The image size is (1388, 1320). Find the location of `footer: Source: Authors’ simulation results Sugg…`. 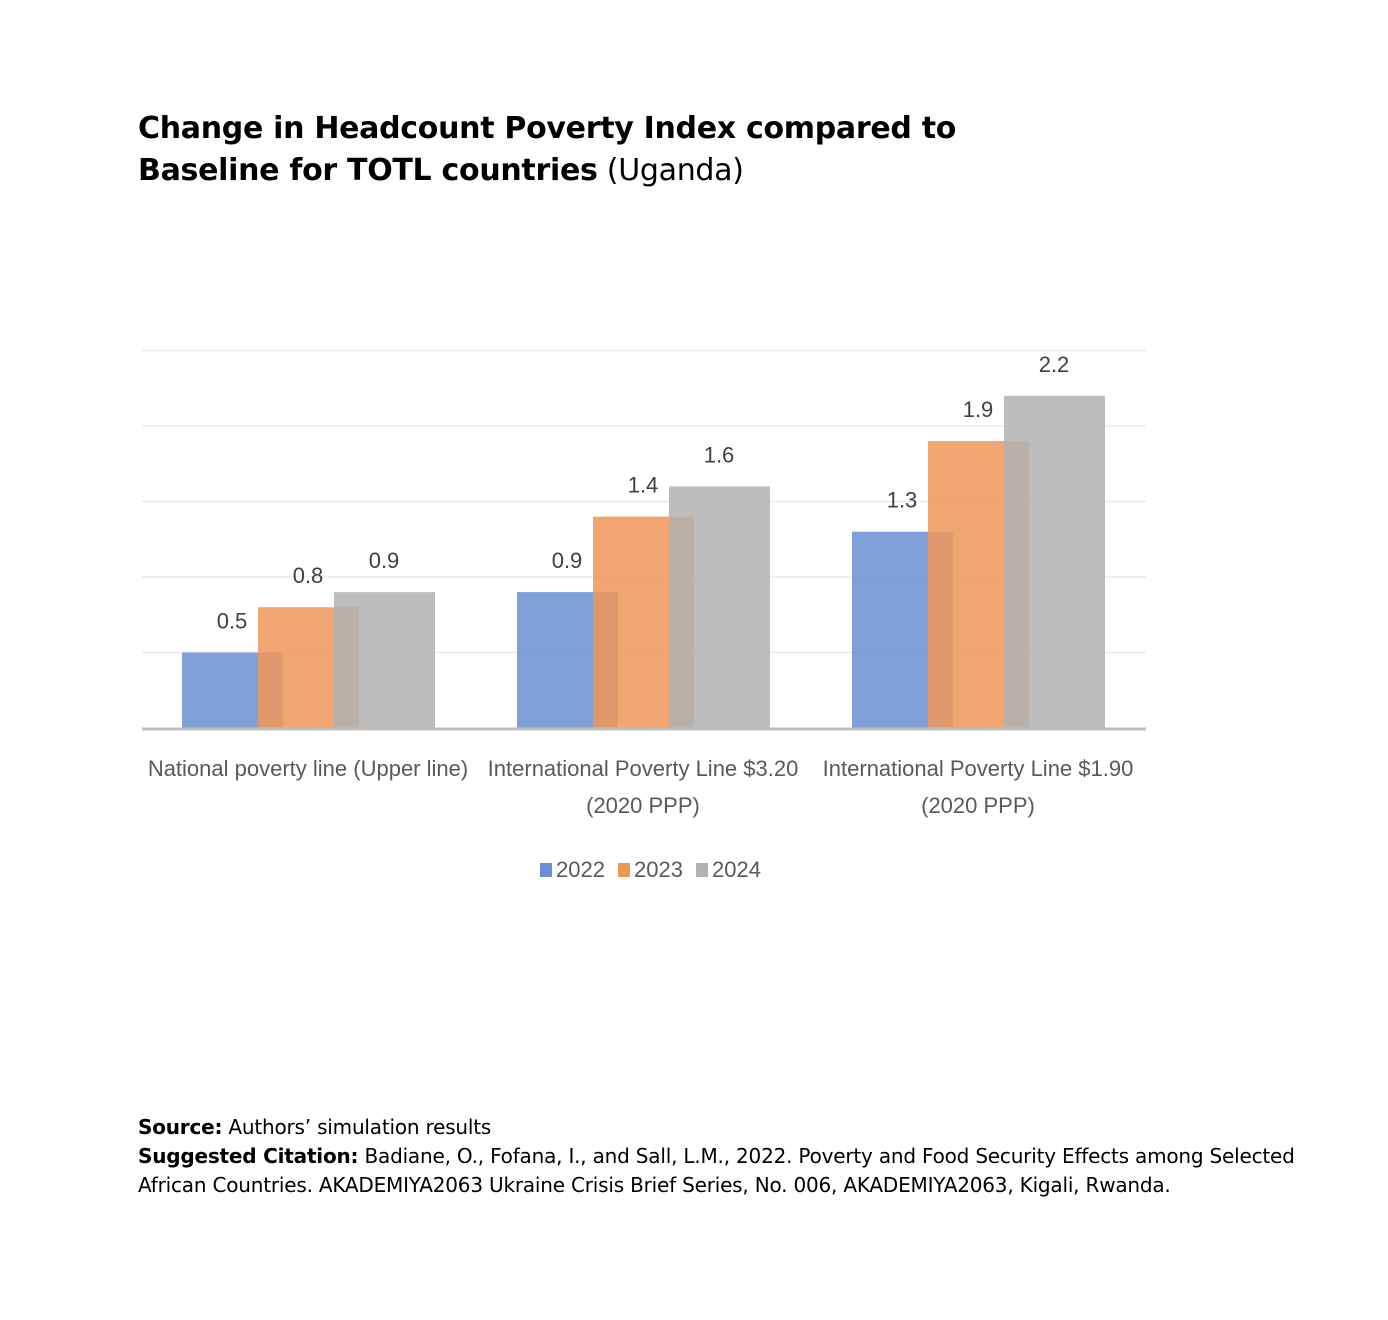

footer: Source: Authors’ simulation results Sugg… is located at coordinates (753, 1156).